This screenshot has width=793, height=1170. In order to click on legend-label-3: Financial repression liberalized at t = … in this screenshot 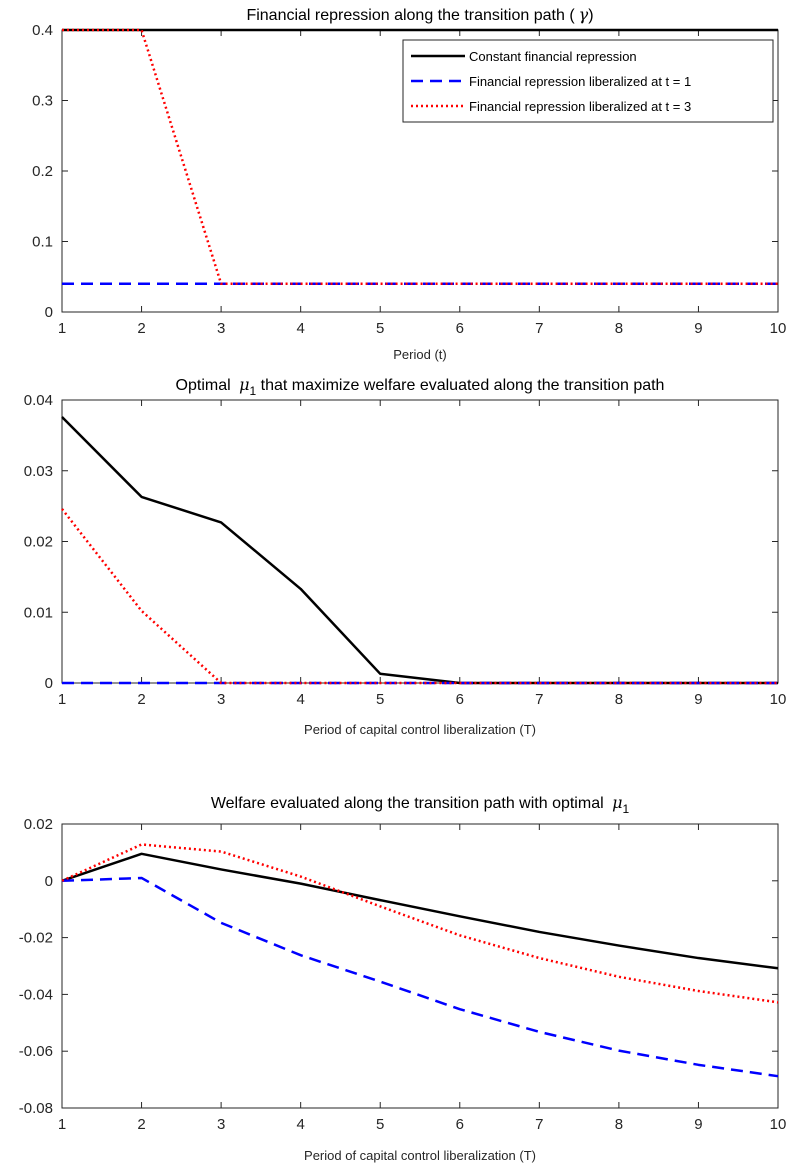, I will do `click(580, 106)`.